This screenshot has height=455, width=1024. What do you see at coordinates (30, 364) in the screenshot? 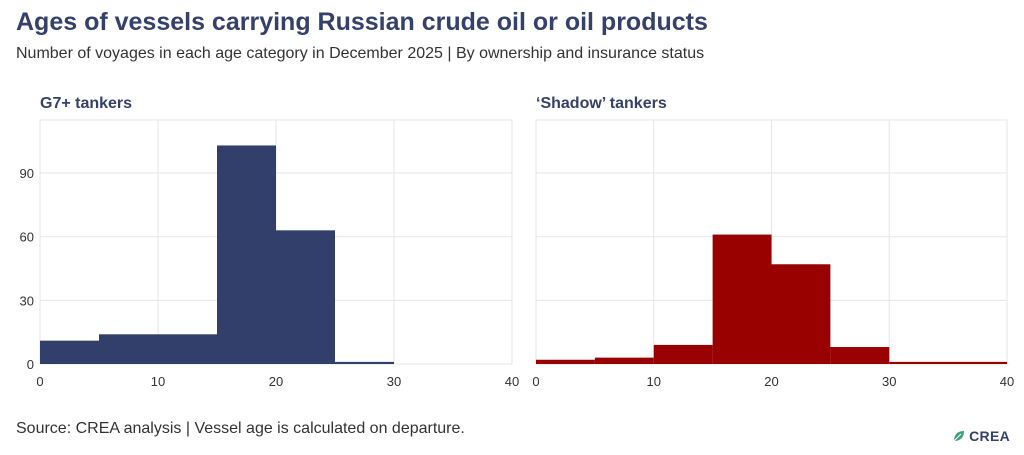
I see `y-tick-label: 0` at bounding box center [30, 364].